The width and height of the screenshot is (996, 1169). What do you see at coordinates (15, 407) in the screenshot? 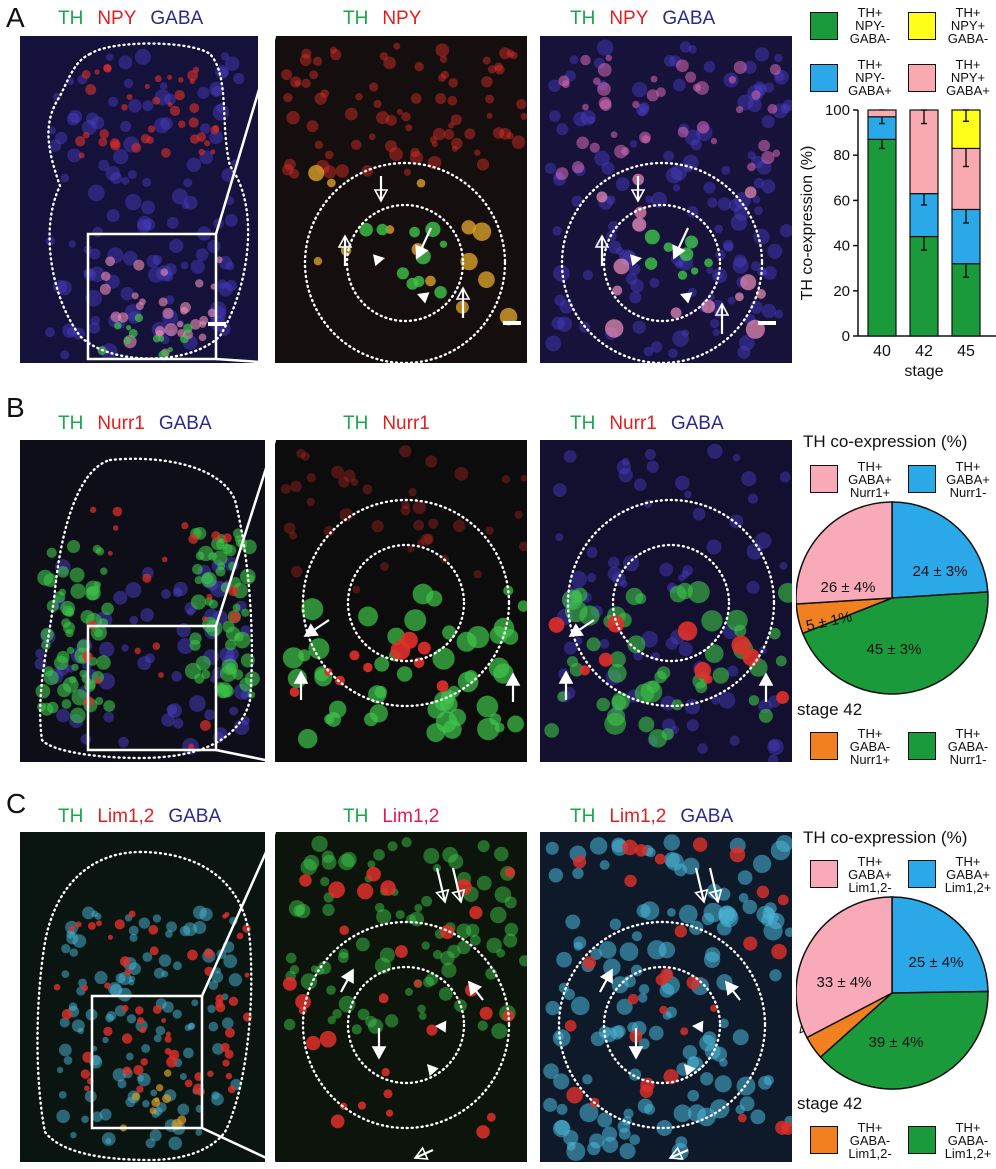
I see `panel-letter-b: B` at bounding box center [15, 407].